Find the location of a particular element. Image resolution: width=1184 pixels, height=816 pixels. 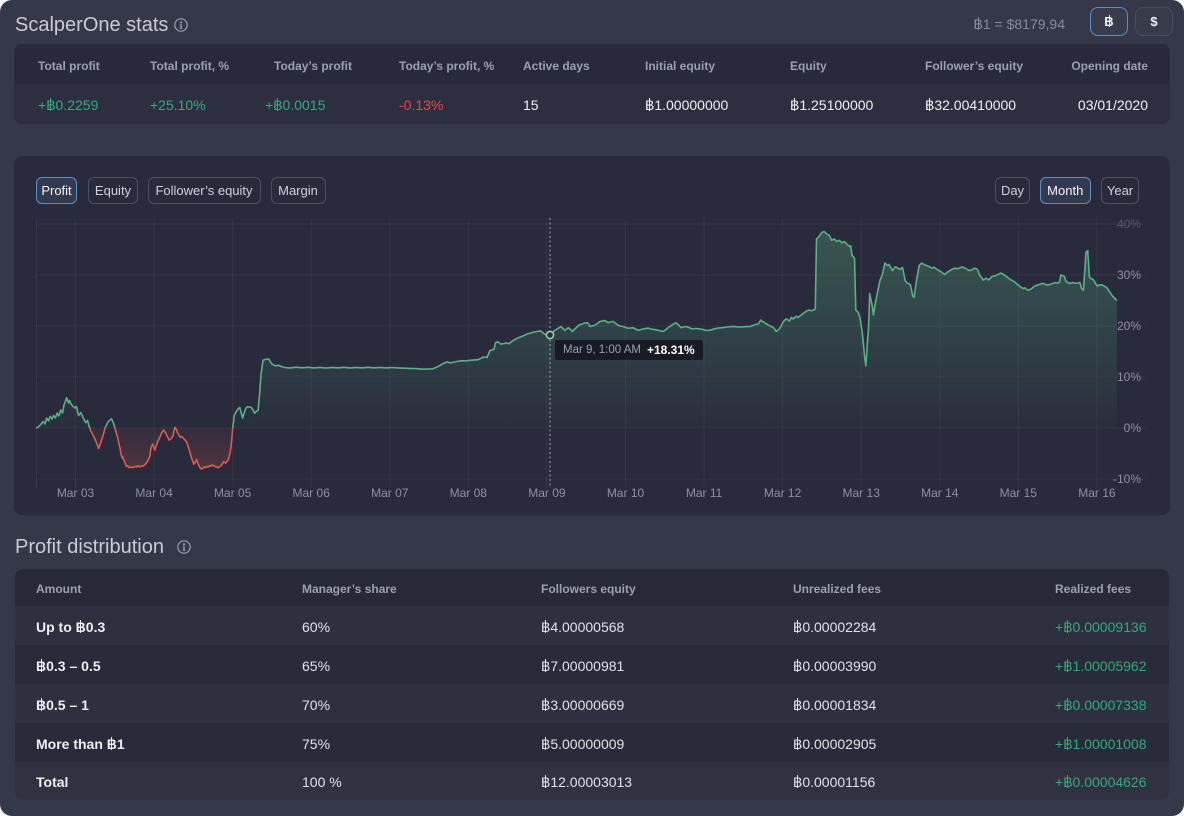

svg-text: Mar 03 is located at coordinates (76, 493).